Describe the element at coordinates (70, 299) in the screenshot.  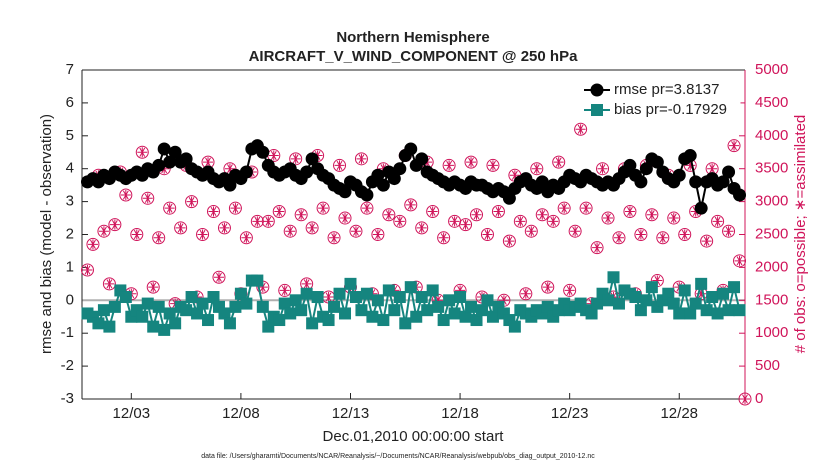
I see `y-tick-label: 0` at that location.